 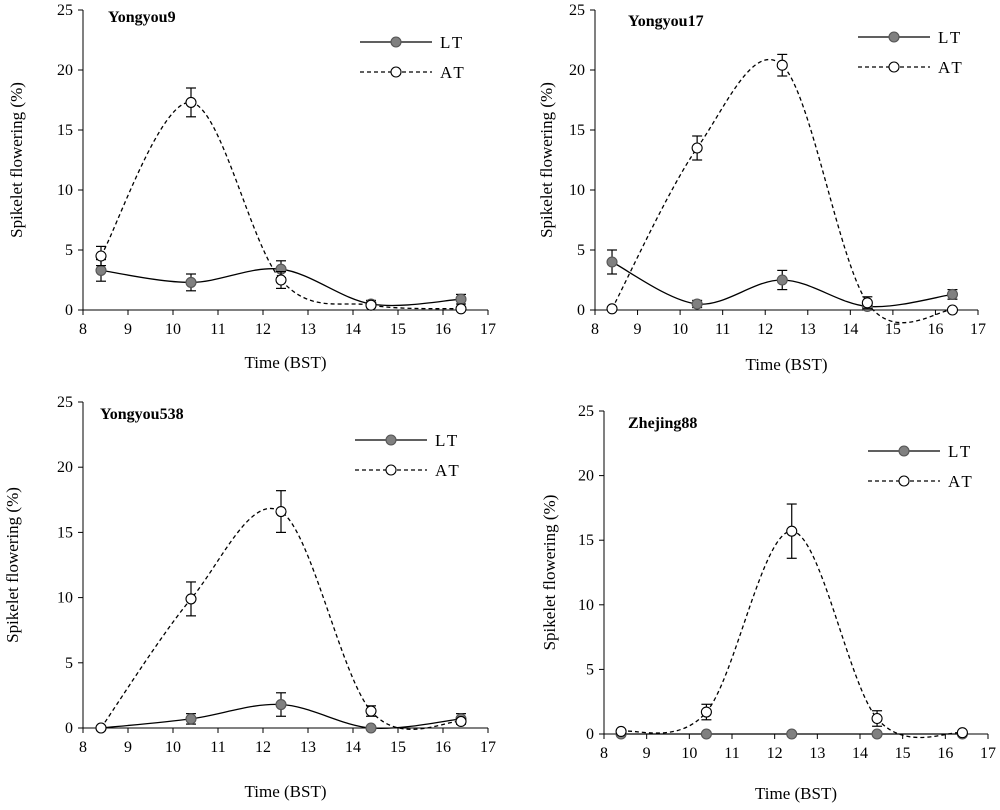 I want to click on x-tick-label: 12, so click(x=775, y=753).